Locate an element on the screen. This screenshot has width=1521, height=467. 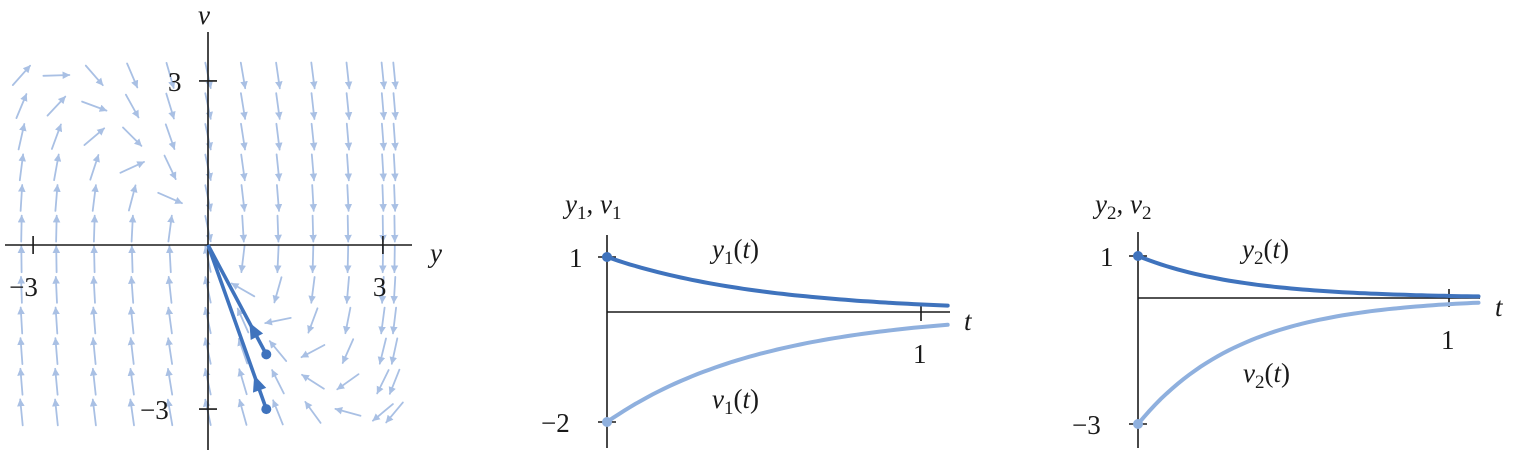
v1-curve-label: v1(t) is located at coordinates (735, 401).